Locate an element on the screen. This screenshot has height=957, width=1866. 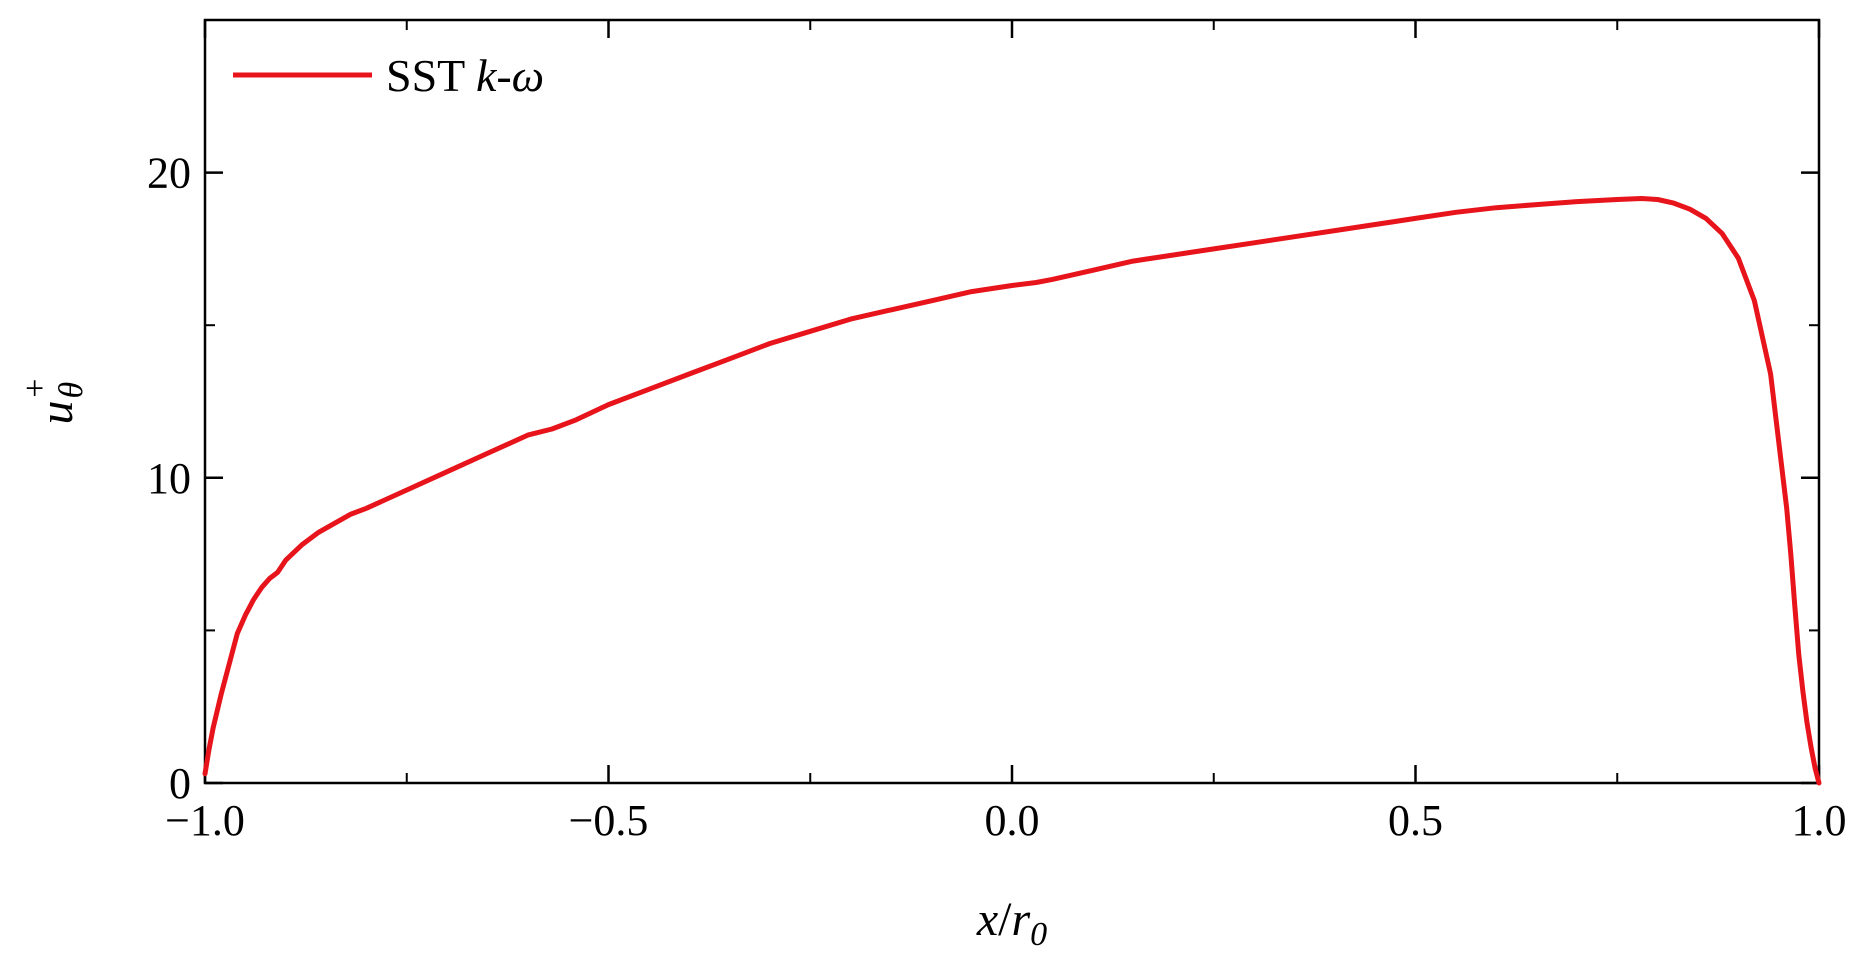
x-tick-label: −1.0 is located at coordinates (205, 820).